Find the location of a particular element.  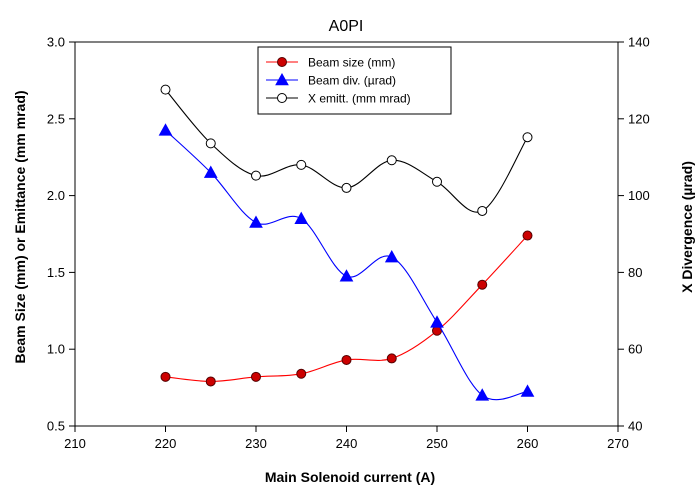

x-tick-label: 230 is located at coordinates (256, 443).